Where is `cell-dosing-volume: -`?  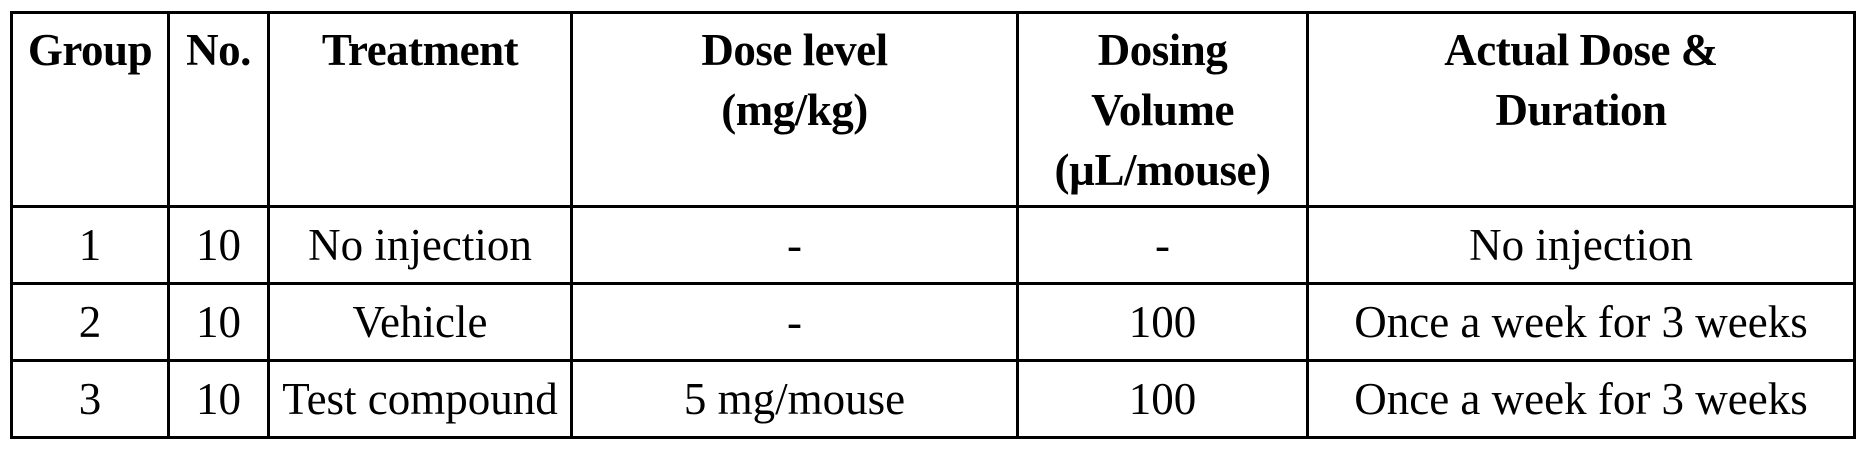 cell-dosing-volume: - is located at coordinates (1162, 245).